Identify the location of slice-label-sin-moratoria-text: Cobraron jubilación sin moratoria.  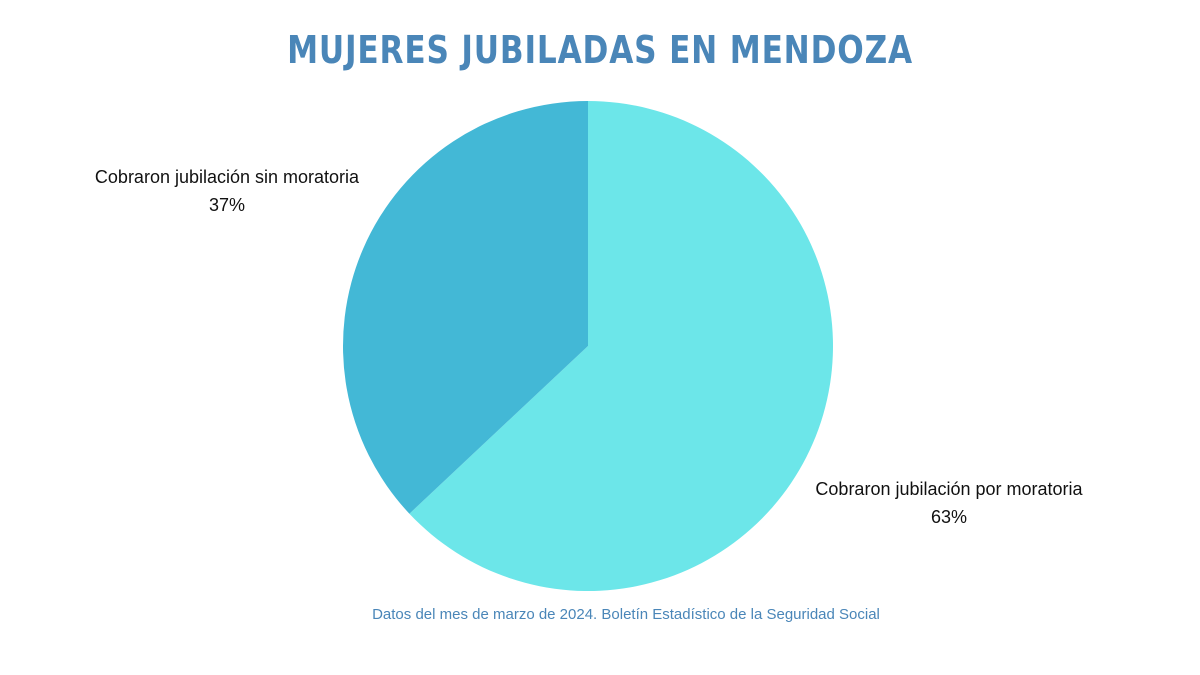
(227, 177).